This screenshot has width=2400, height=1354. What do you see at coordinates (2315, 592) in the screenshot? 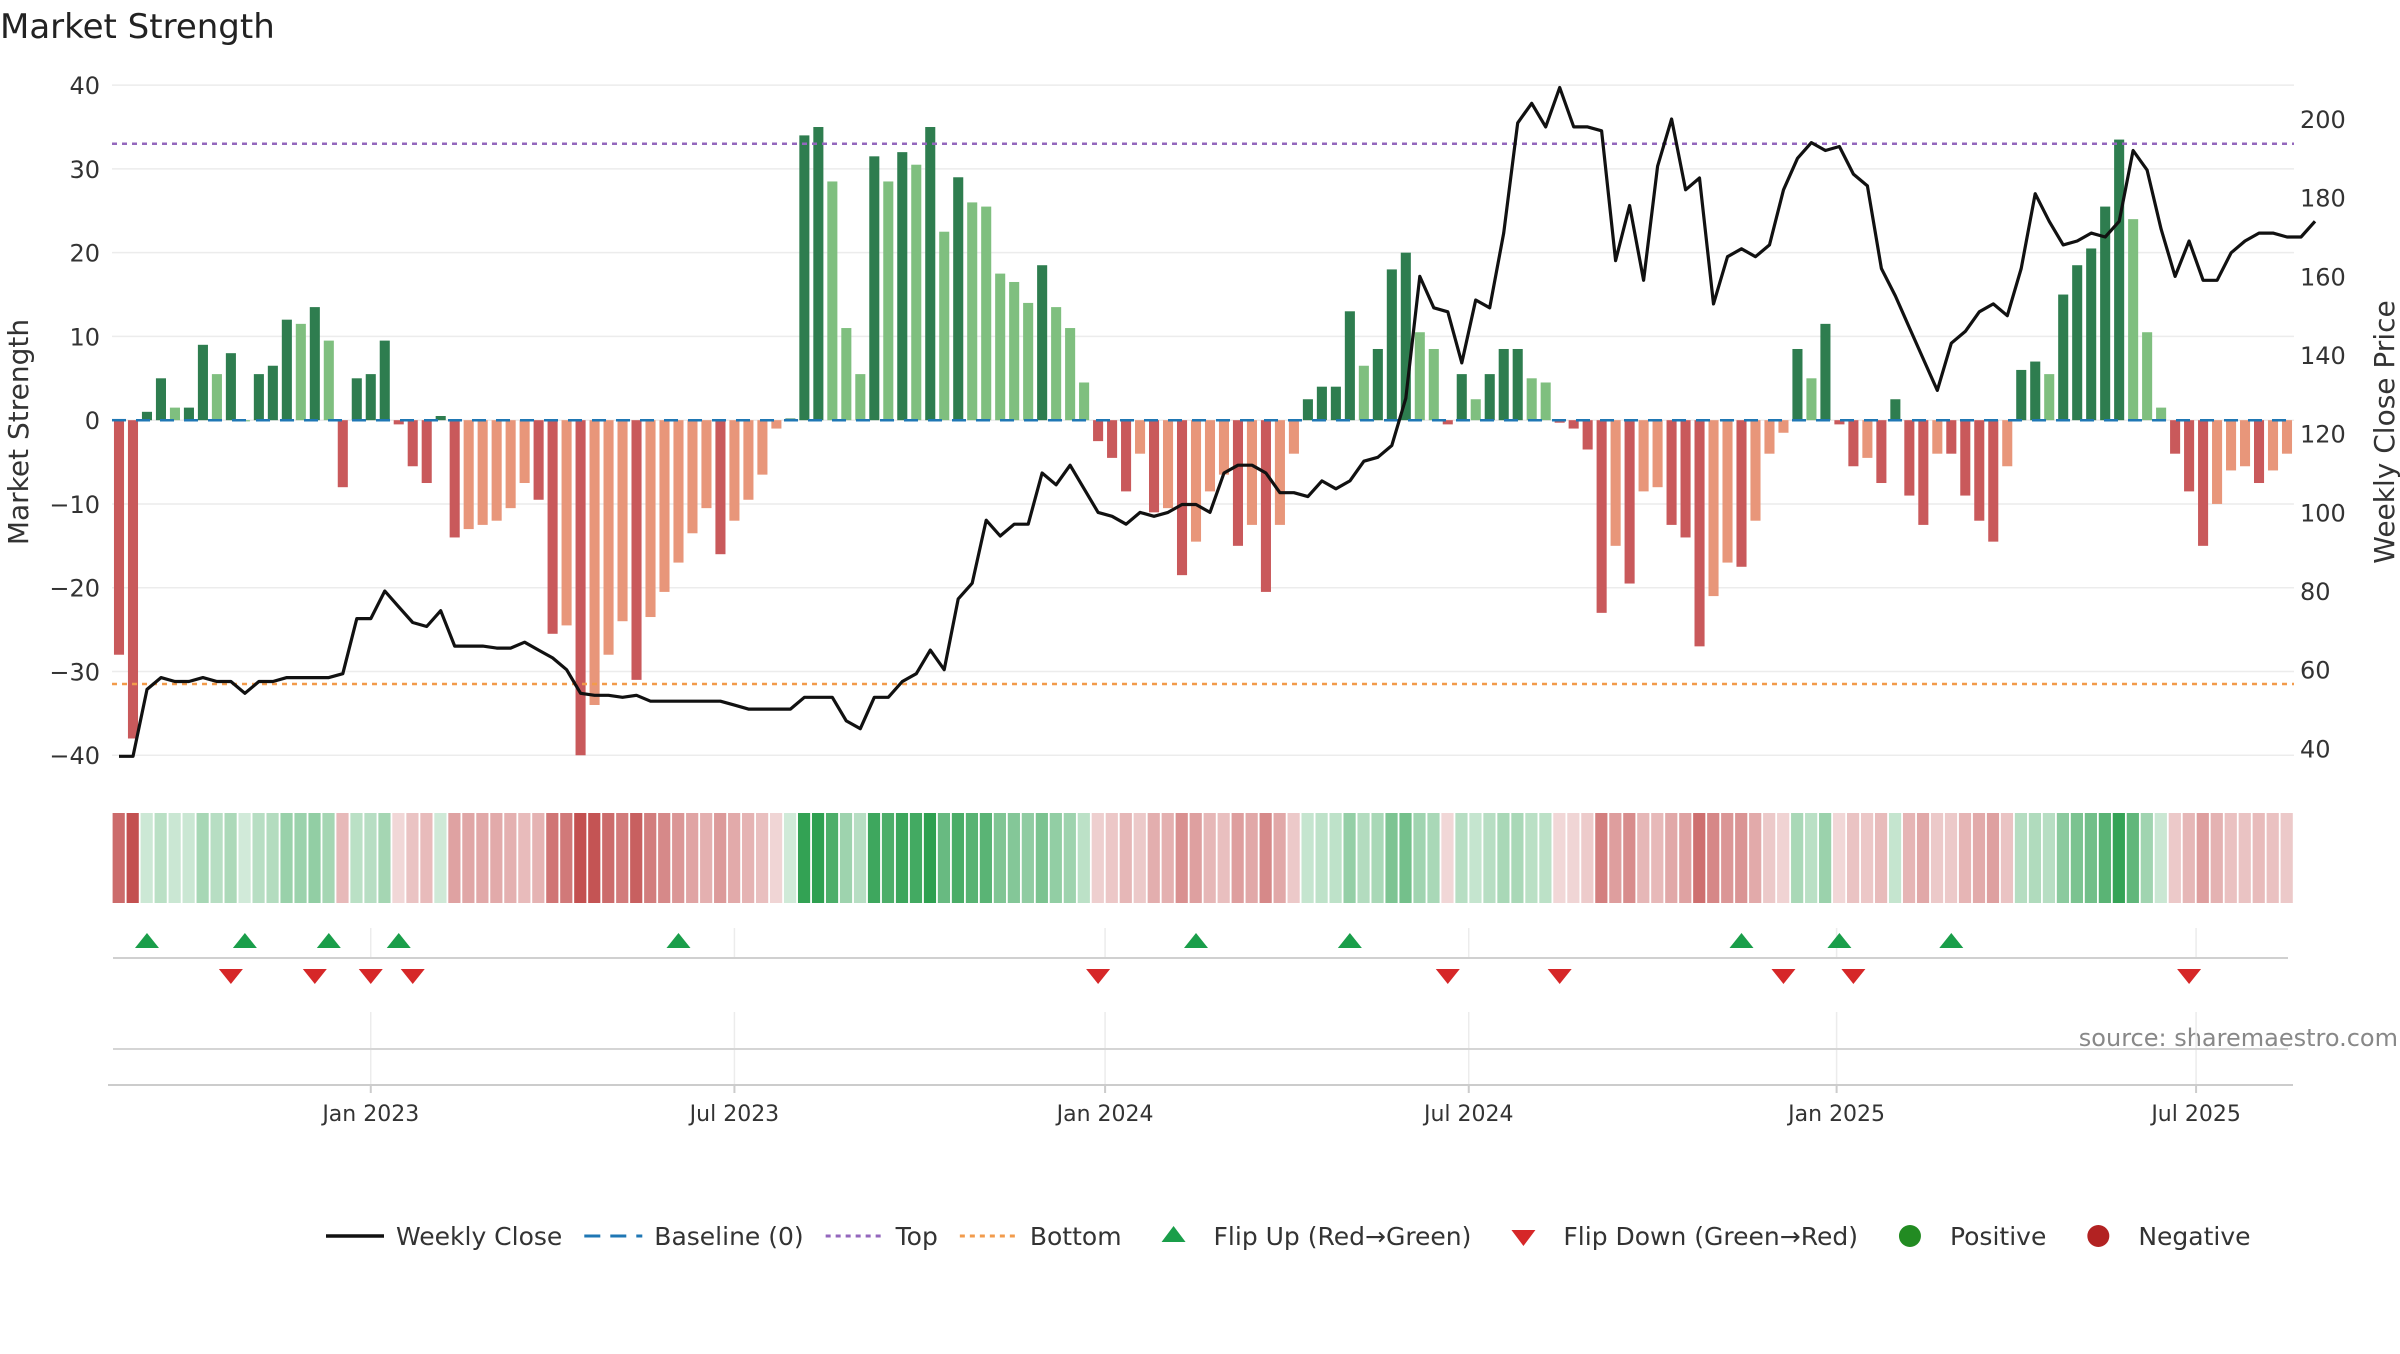
I see `y-tick-label-right: 80` at bounding box center [2315, 592].